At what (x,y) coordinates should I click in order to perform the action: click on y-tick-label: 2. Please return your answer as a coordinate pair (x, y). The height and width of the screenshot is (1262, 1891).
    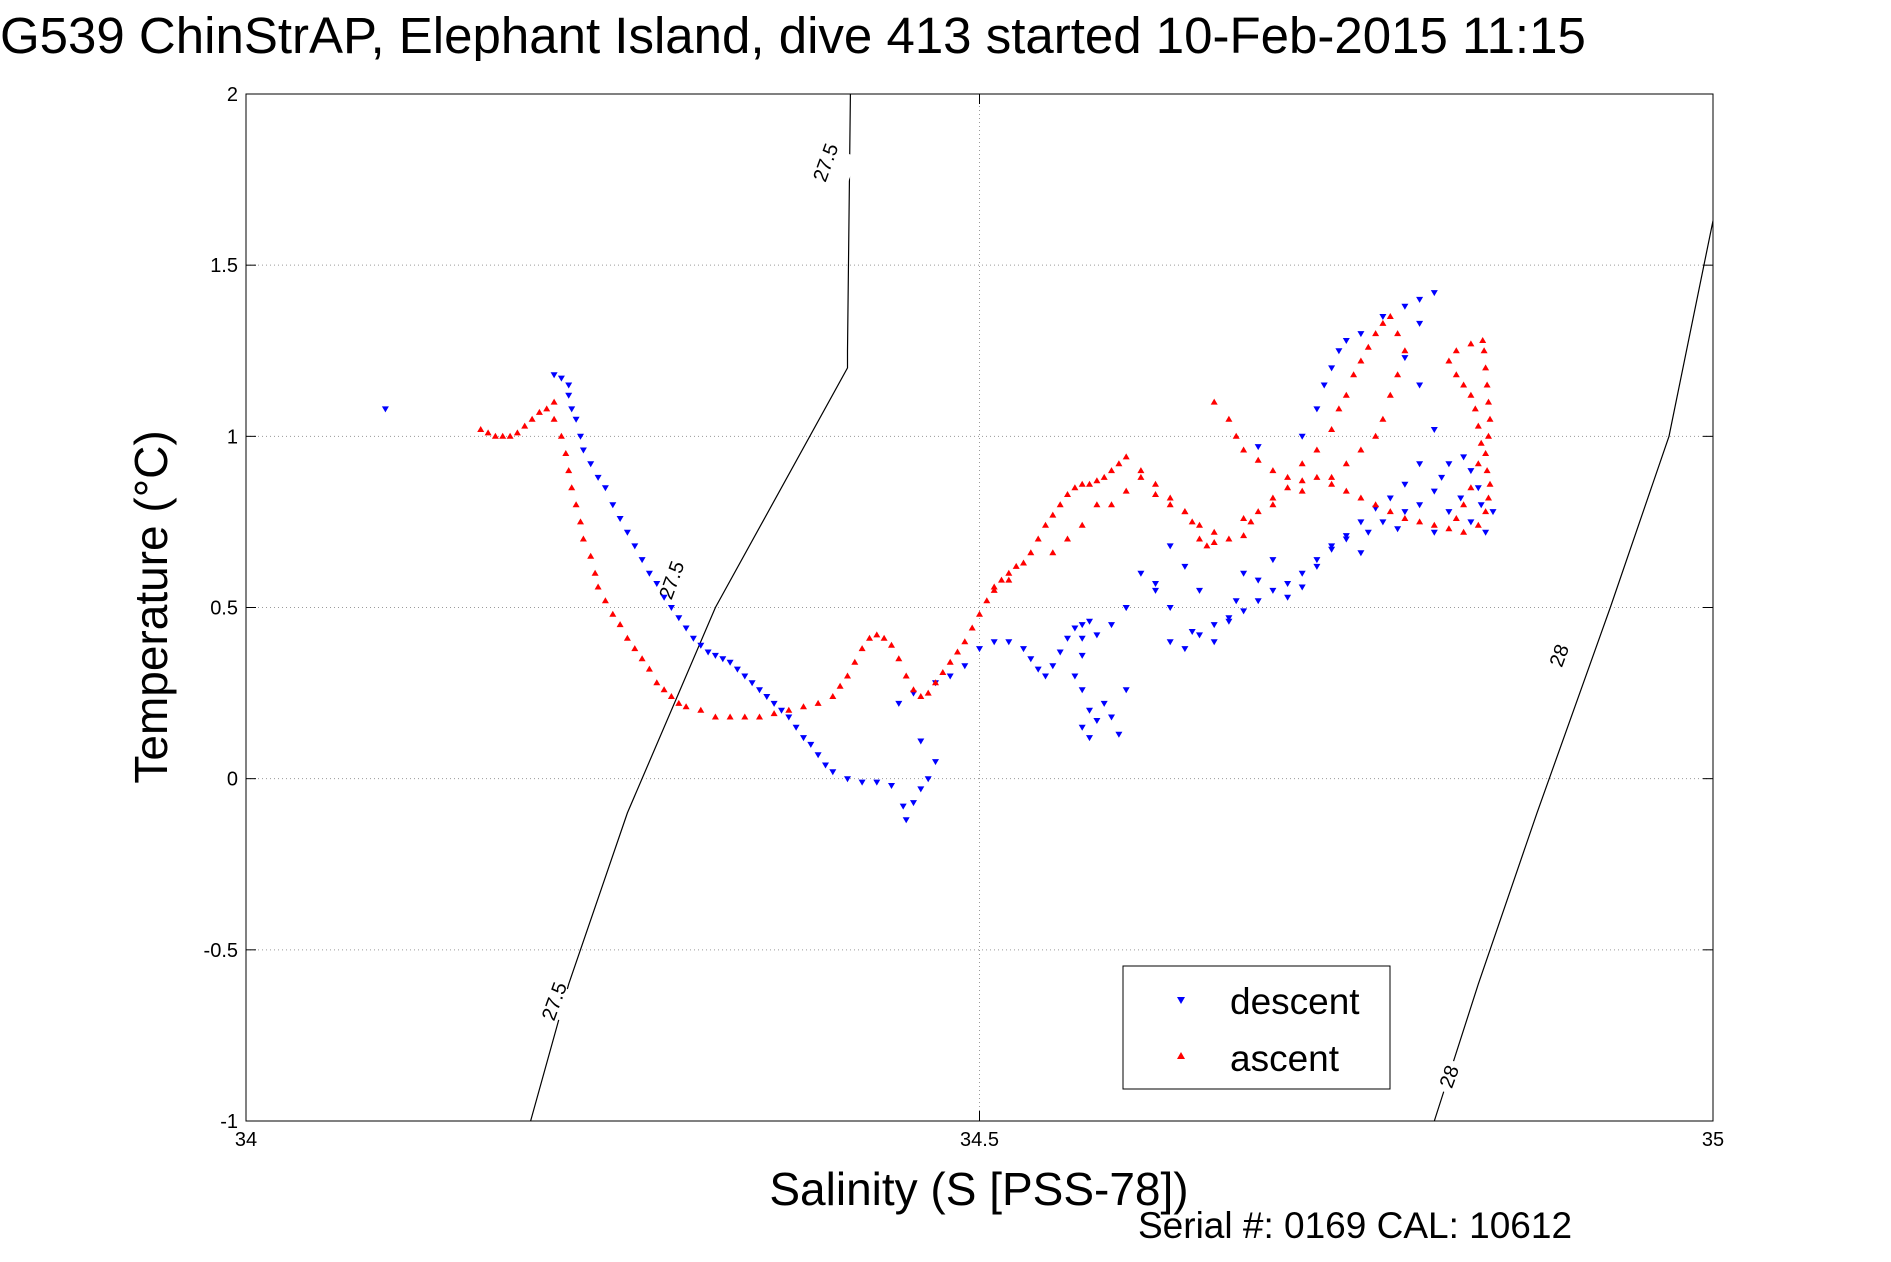
    Looking at the image, I should click on (232, 95).